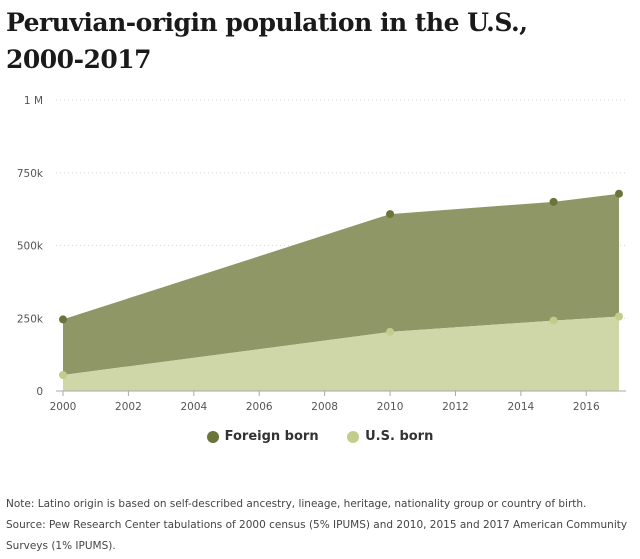 This screenshot has height=559, width=640. I want to click on us-born-area, so click(341, 353).